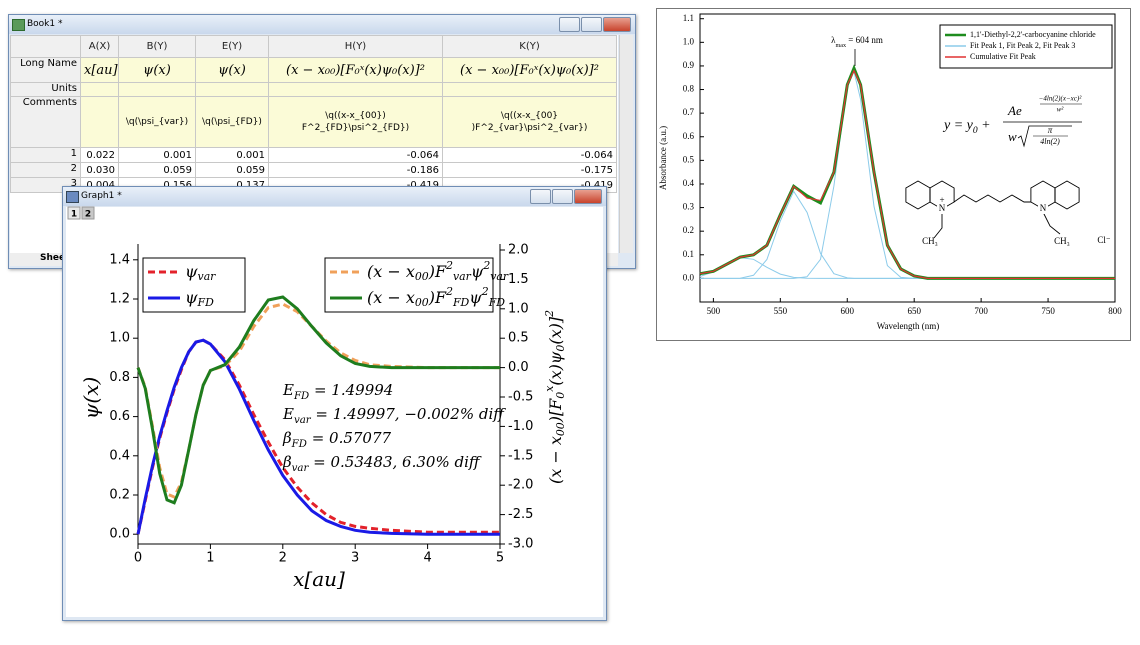 Image resolution: width=1140 pixels, height=645 pixels. What do you see at coordinates (626, 144) in the screenshot?
I see `scrollbar` at bounding box center [626, 144].